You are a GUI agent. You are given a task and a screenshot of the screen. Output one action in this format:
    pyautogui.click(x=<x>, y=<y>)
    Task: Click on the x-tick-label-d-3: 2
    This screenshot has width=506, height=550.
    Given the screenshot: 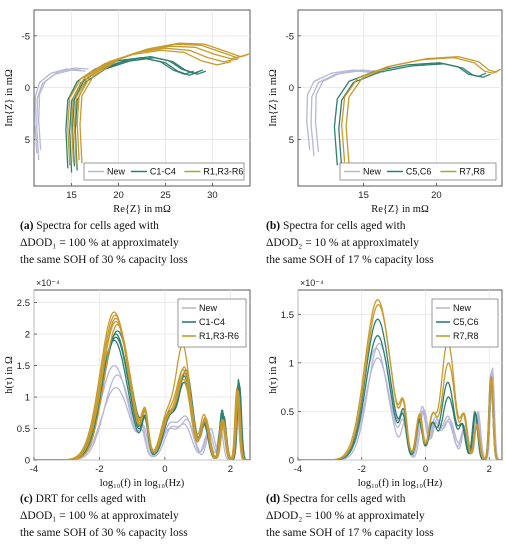 What is the action you would take?
    pyautogui.click(x=489, y=469)
    